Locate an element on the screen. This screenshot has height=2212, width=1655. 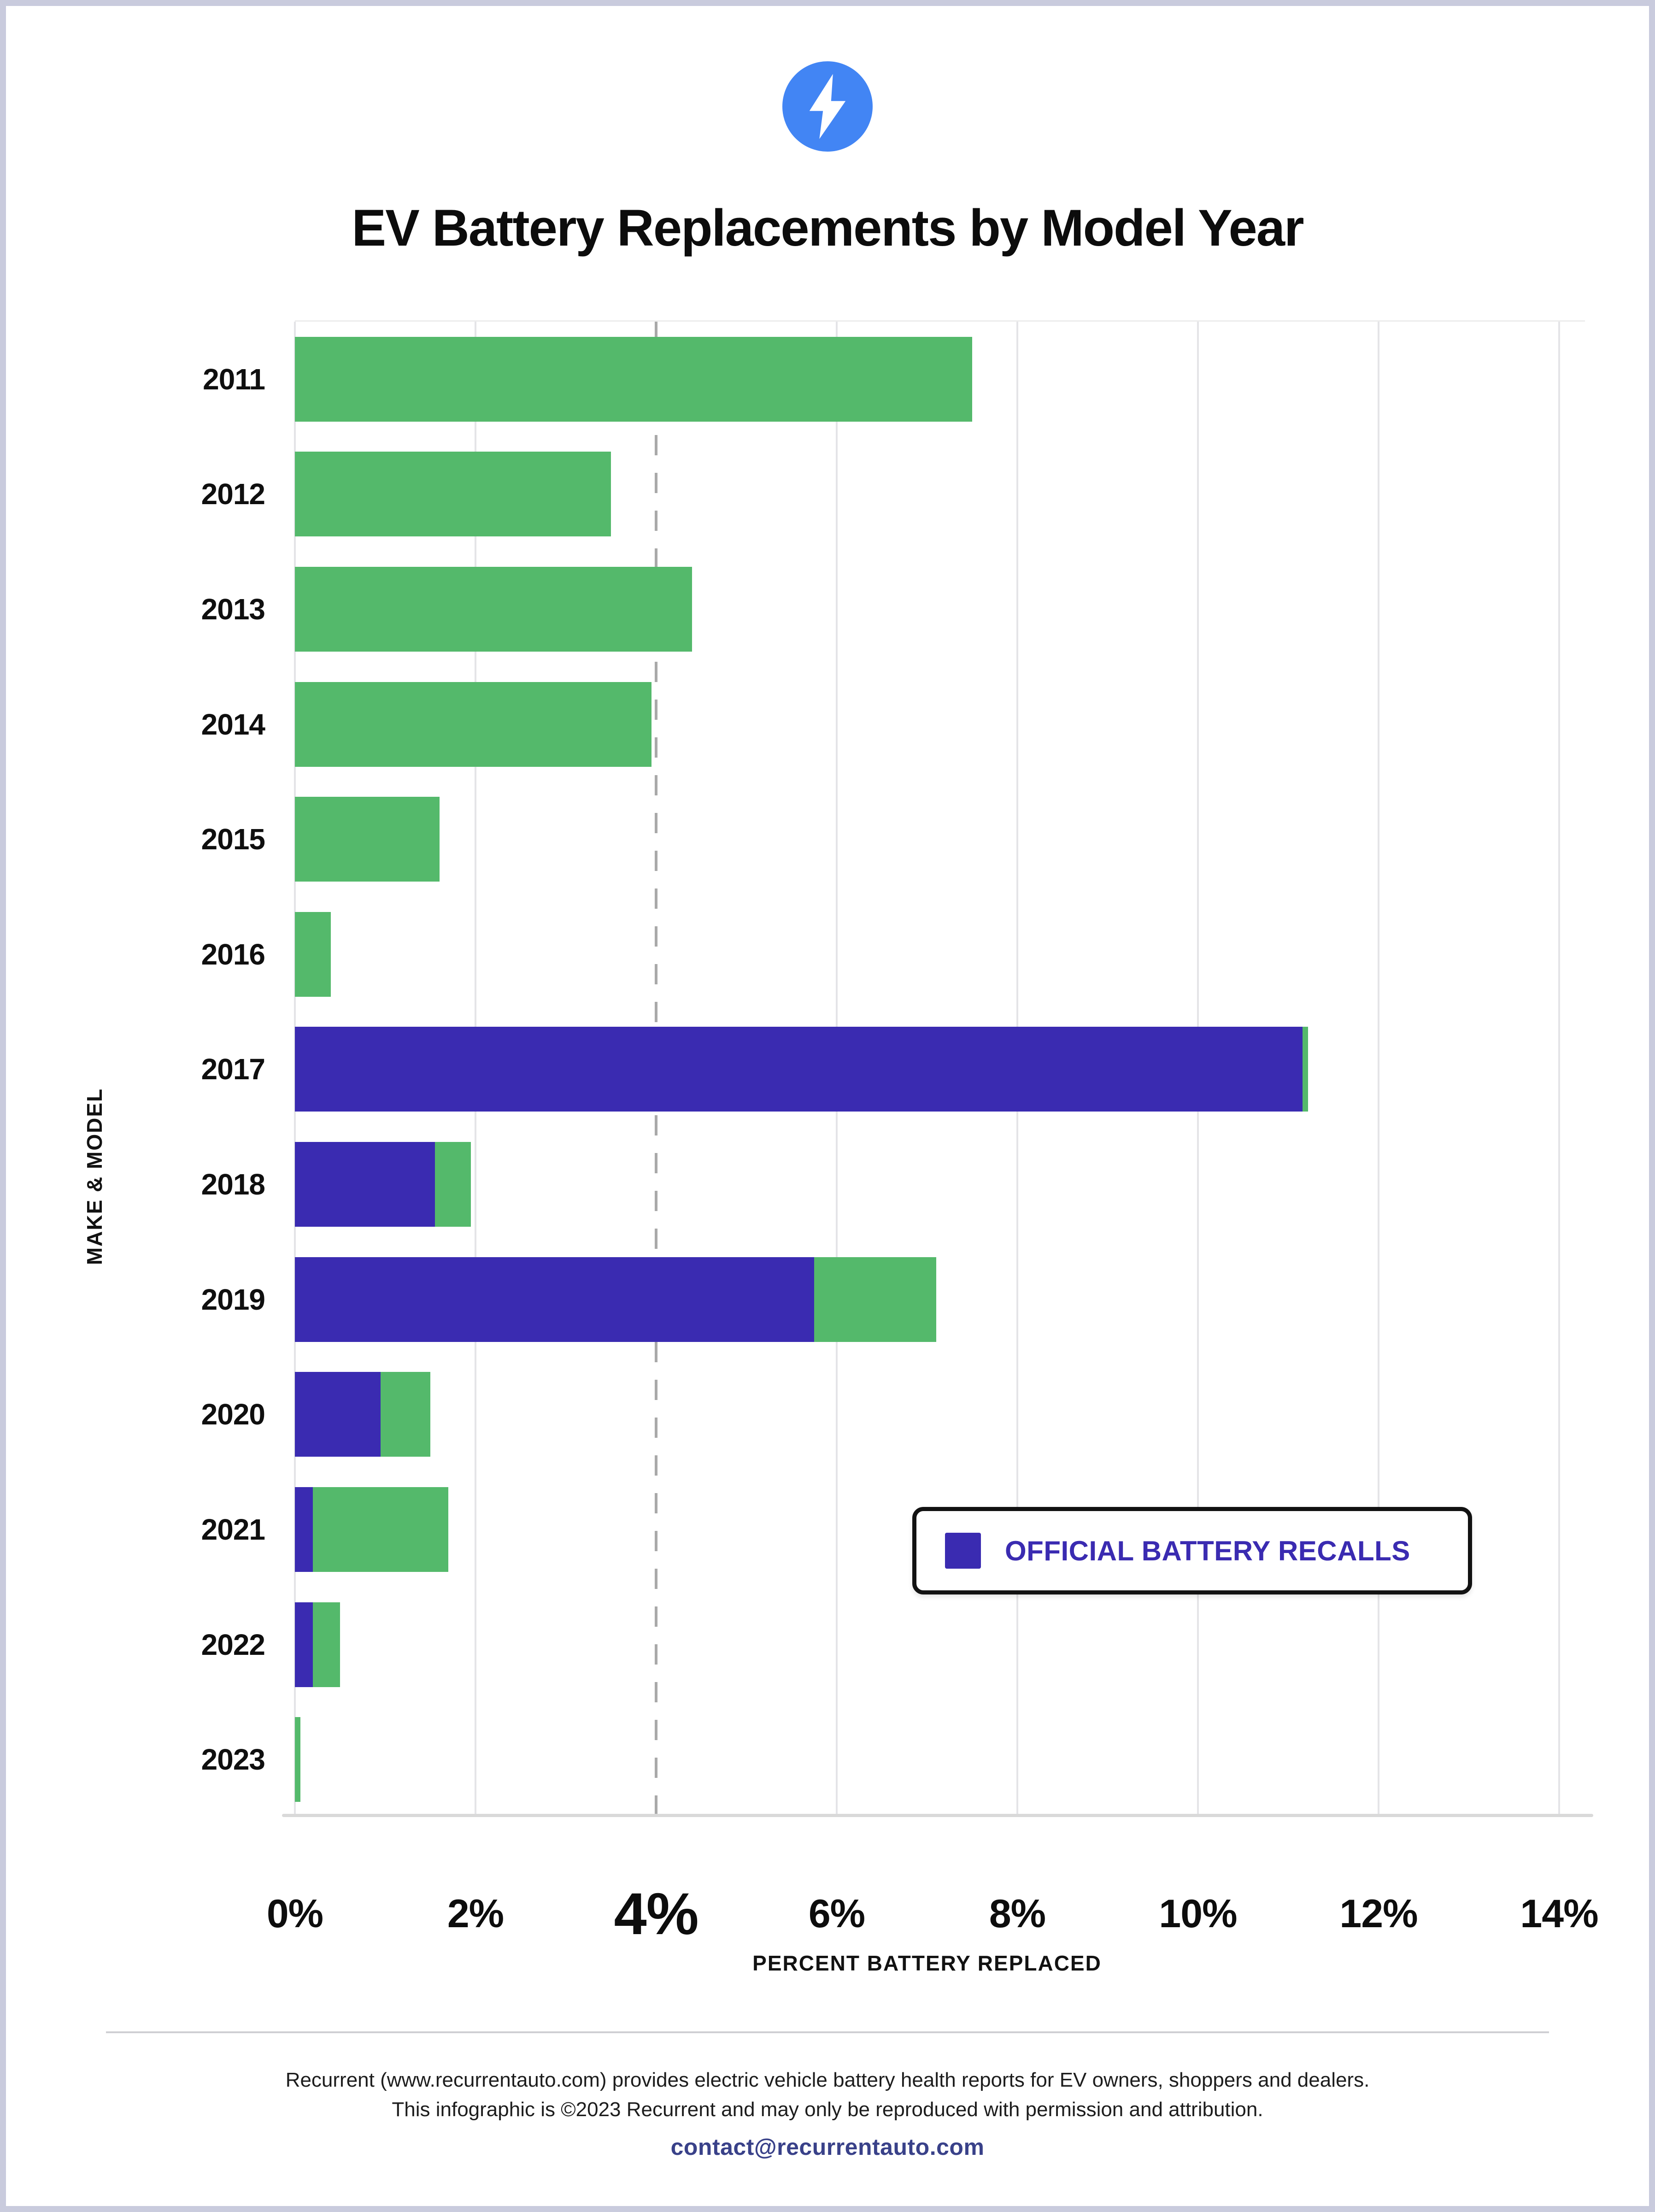
bar-row-2012: 2012 is located at coordinates (893, 494).